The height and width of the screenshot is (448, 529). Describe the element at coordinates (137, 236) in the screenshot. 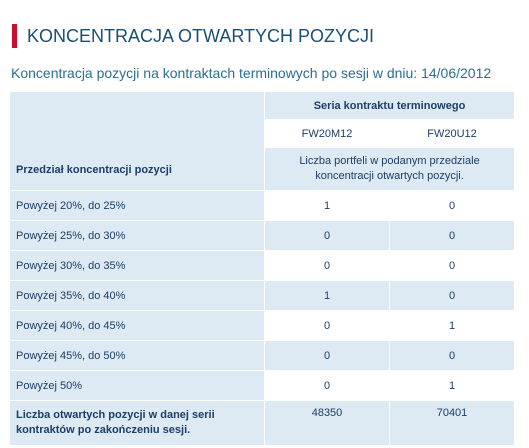

I see `row-label: Powyżej 25%, do 30%` at that location.